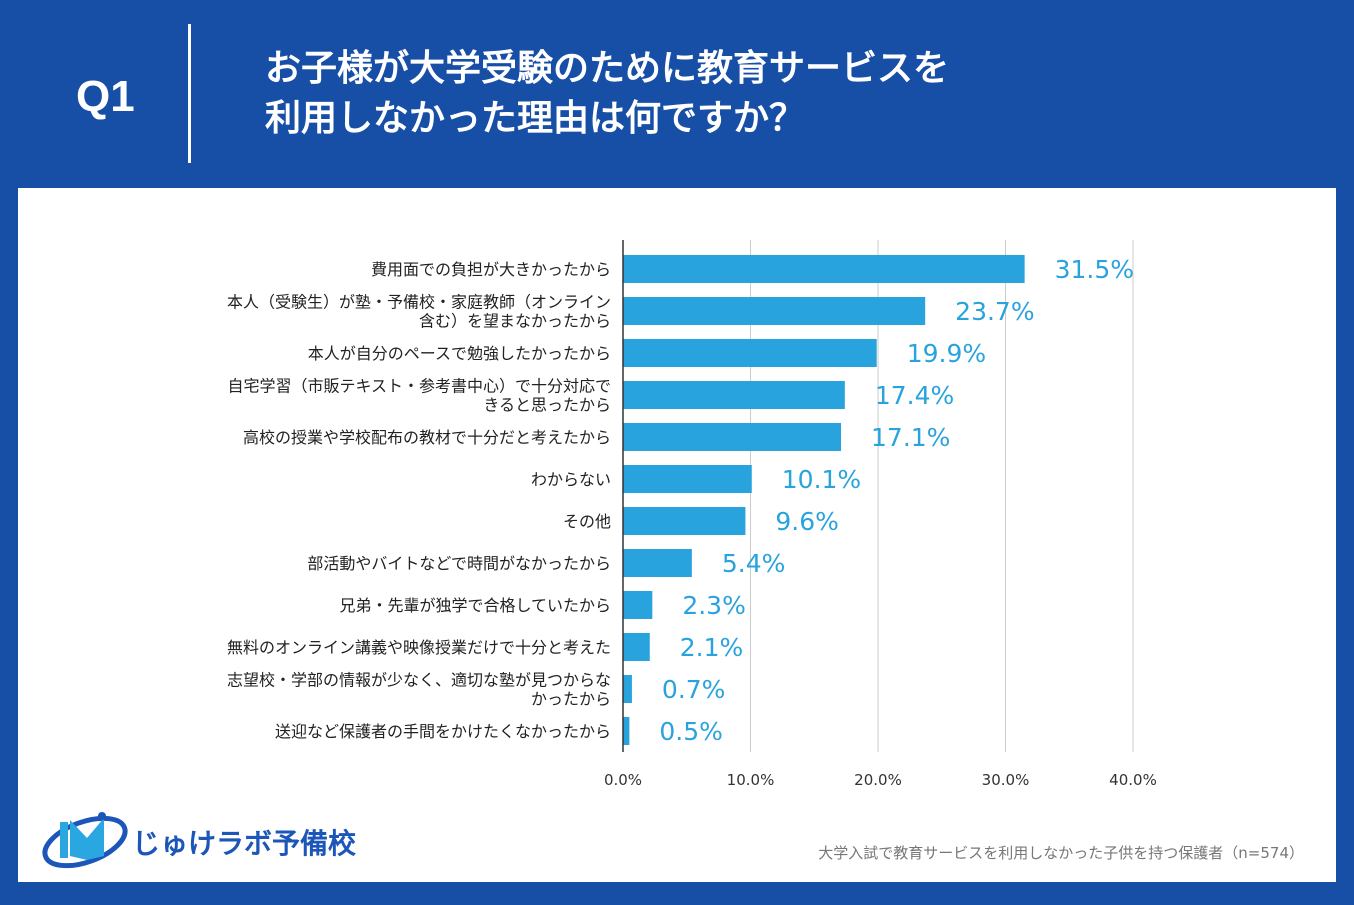 This screenshot has height=905, width=1354. Describe the element at coordinates (910, 437) in the screenshot. I see `data-label: 17.1%` at that location.